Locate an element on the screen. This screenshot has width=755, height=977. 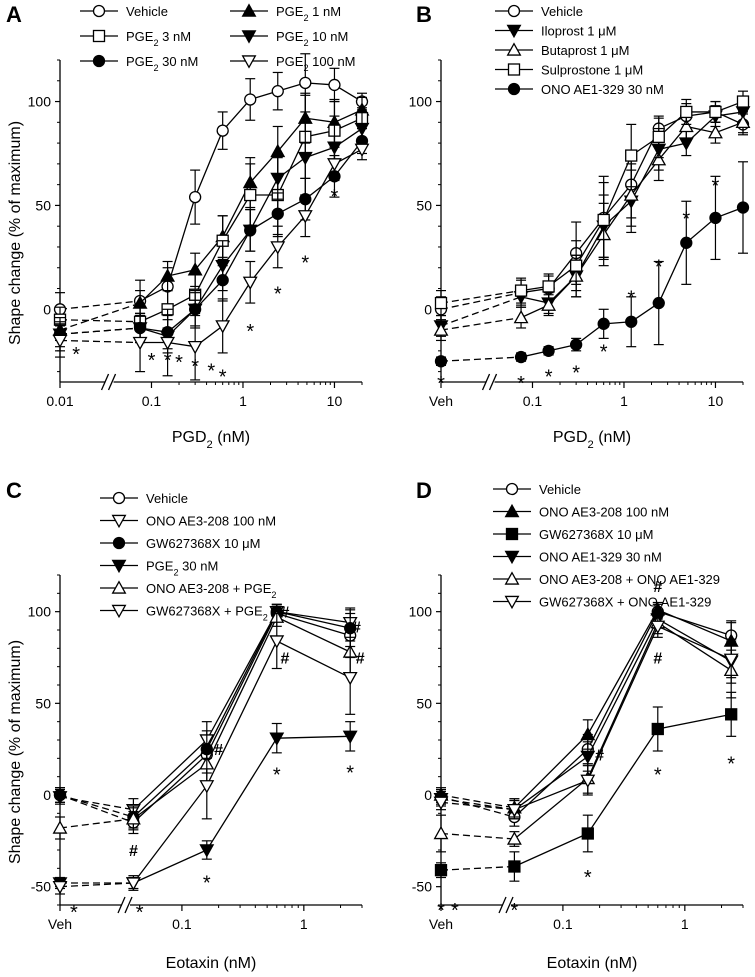
legend-label: PGE2 1 nM is located at coordinates (308, 13).